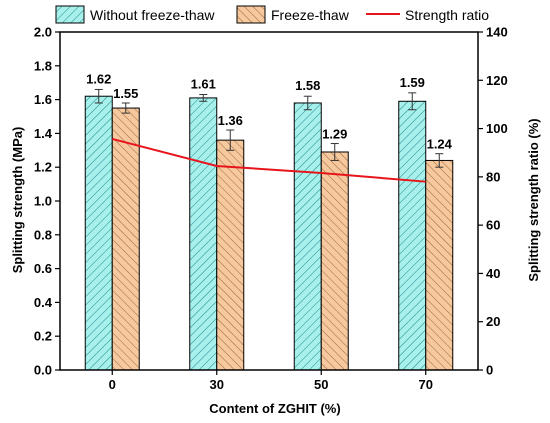 The width and height of the screenshot is (550, 423). Describe the element at coordinates (43, 201) in the screenshot. I see `y-tick-label: 1.0` at that location.